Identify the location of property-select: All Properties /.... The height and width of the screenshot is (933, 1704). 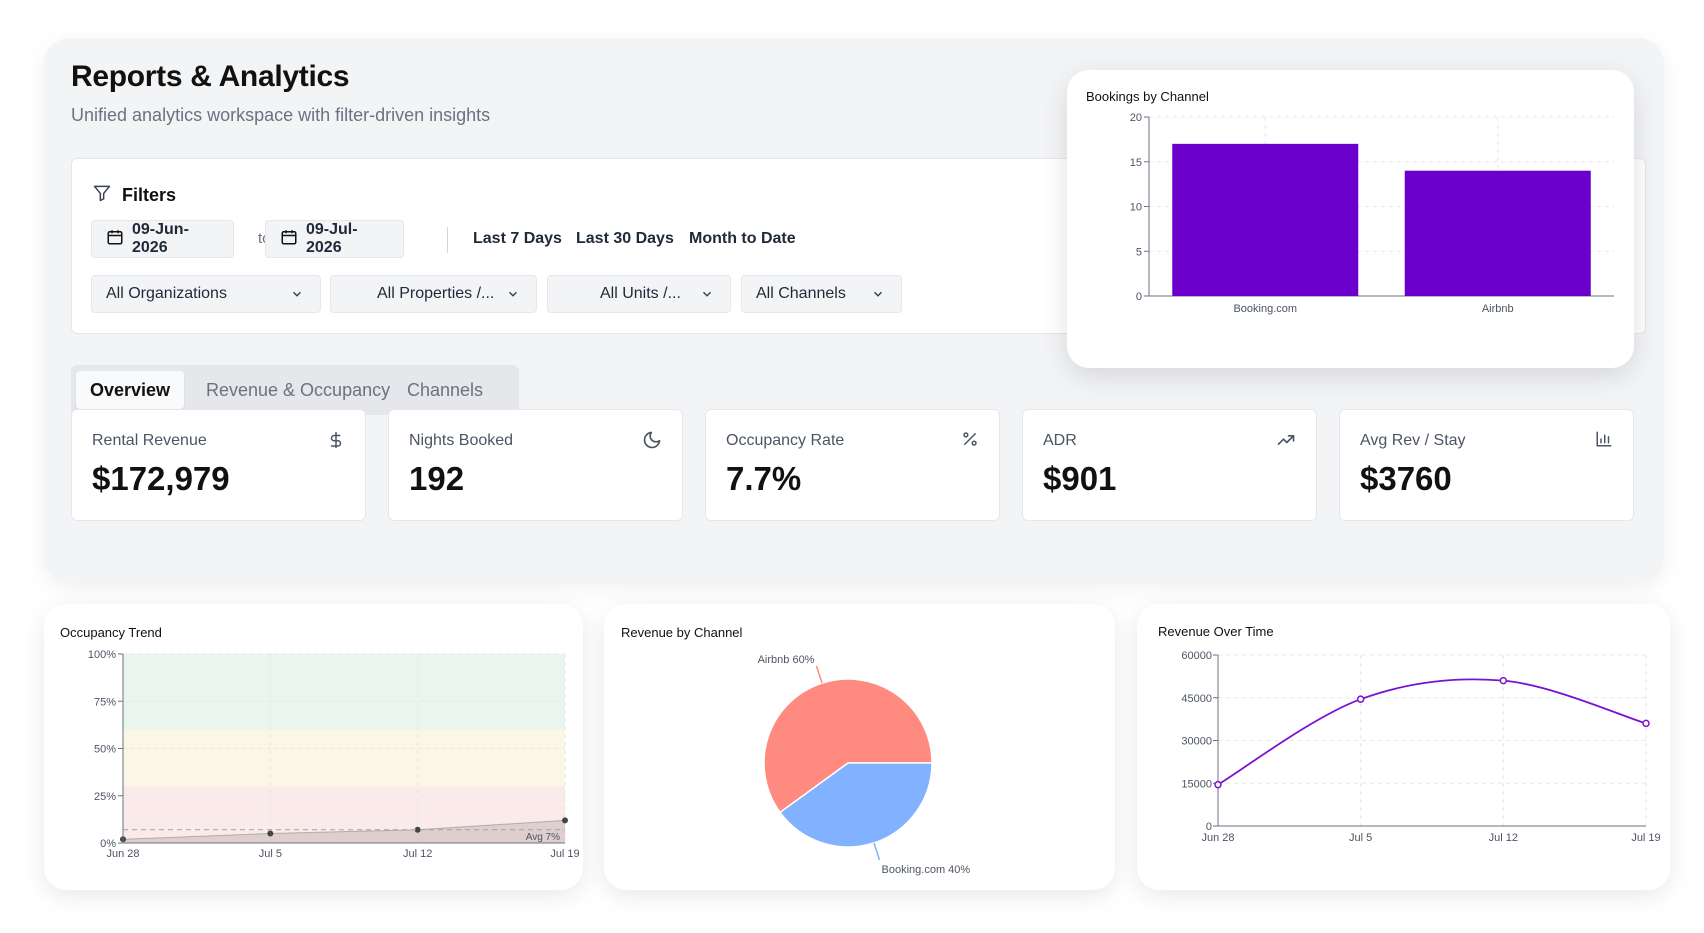
(433, 294).